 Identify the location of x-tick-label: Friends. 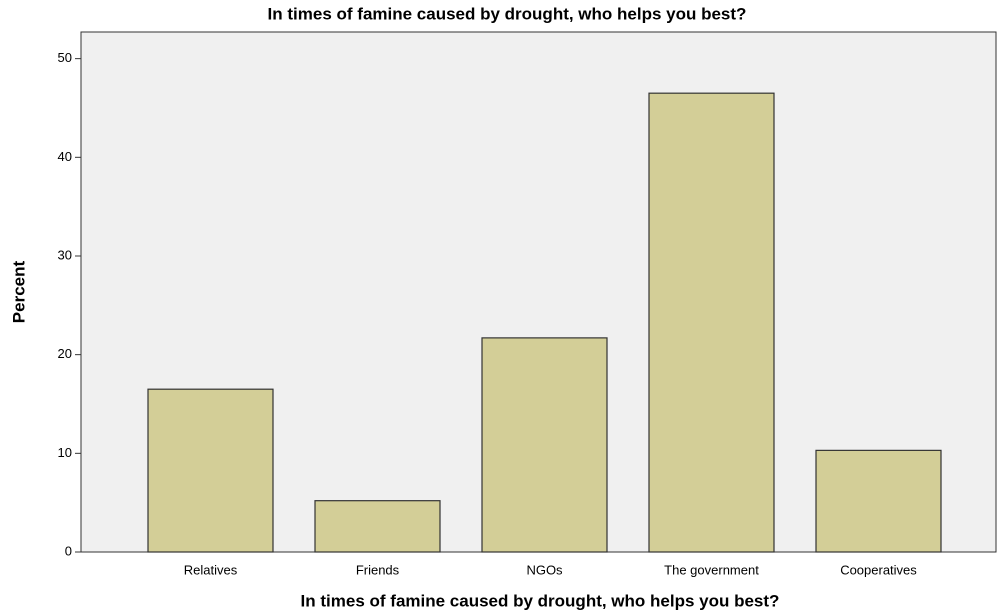
(378, 569).